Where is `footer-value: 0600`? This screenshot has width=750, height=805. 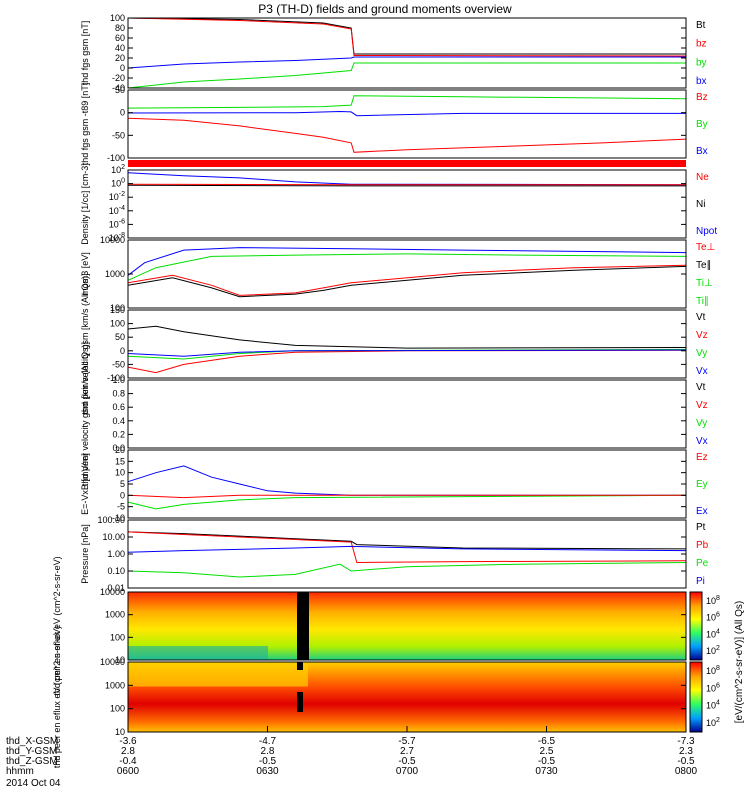
footer-value: 0600 is located at coordinates (128, 771).